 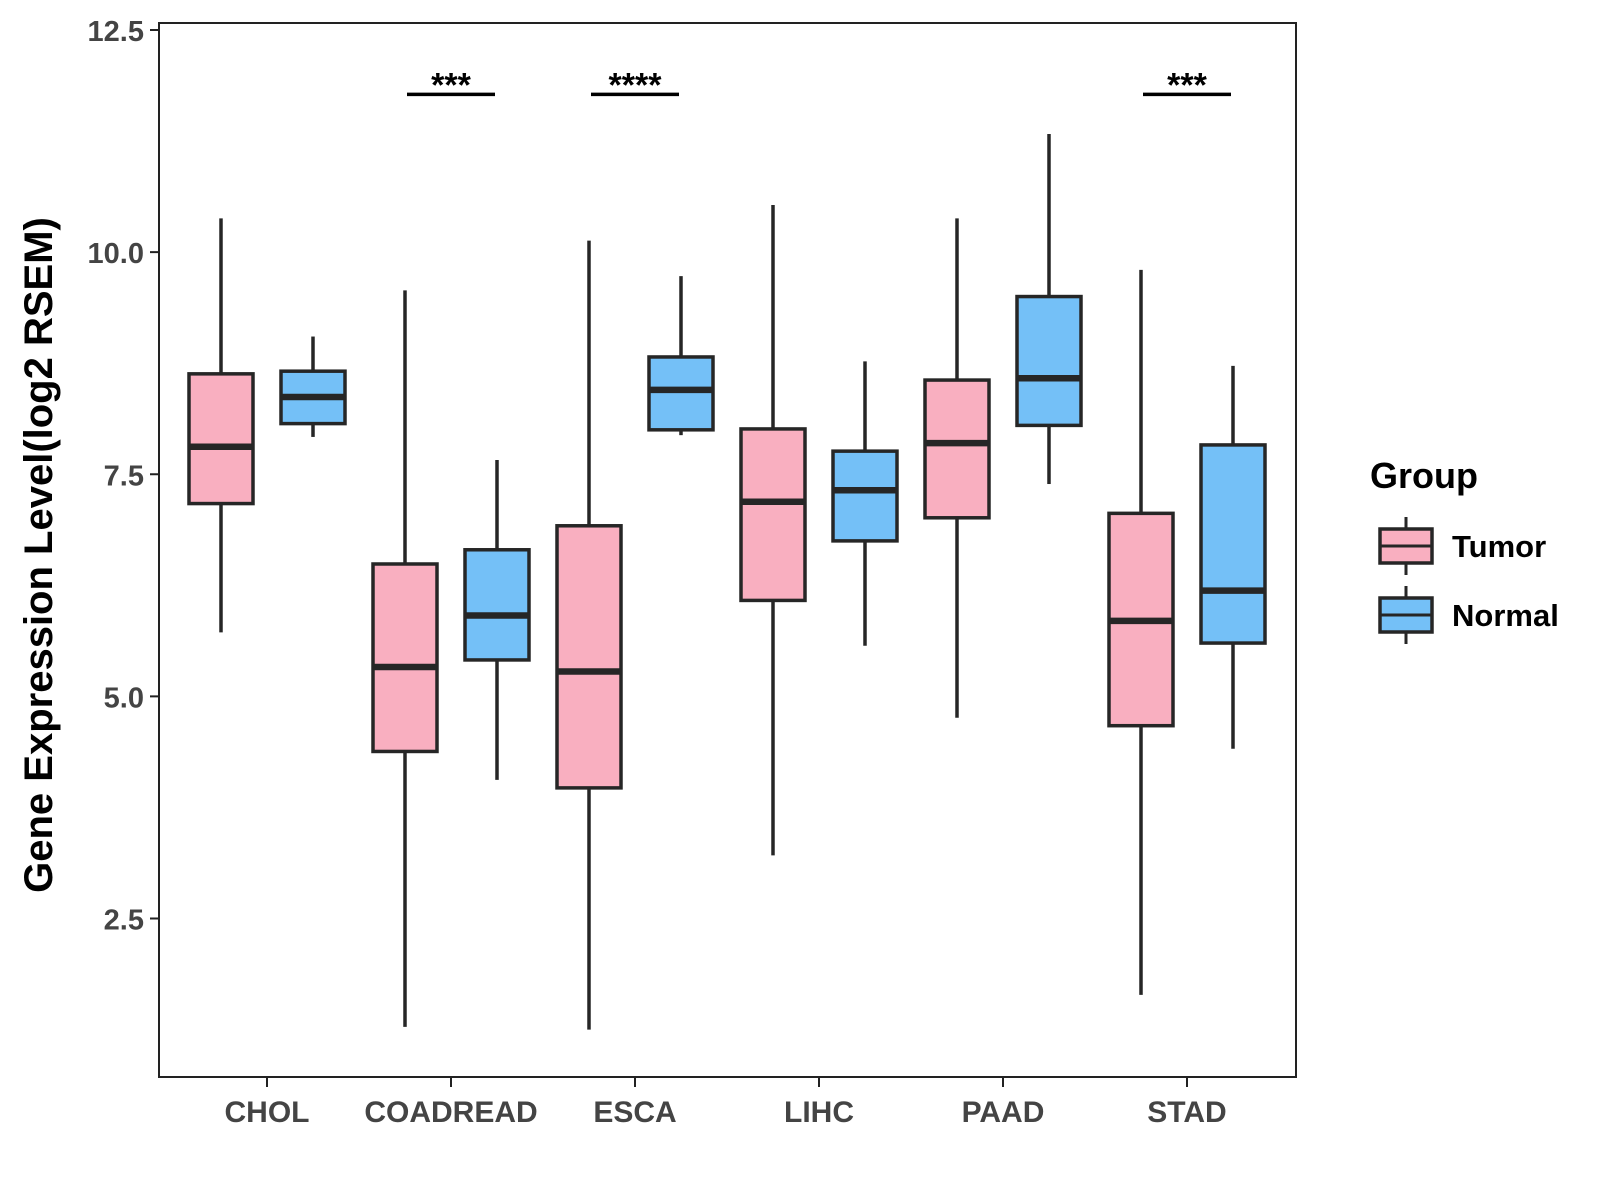 I want to click on legend-item-normal: Normal, so click(x=1468, y=615).